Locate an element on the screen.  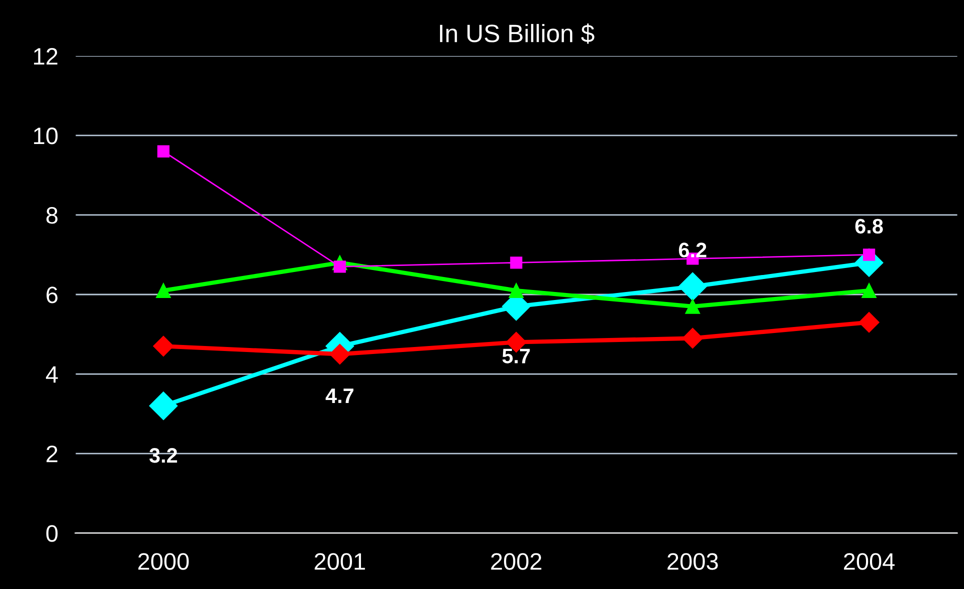
x-tick-label: 2000 is located at coordinates (163, 561).